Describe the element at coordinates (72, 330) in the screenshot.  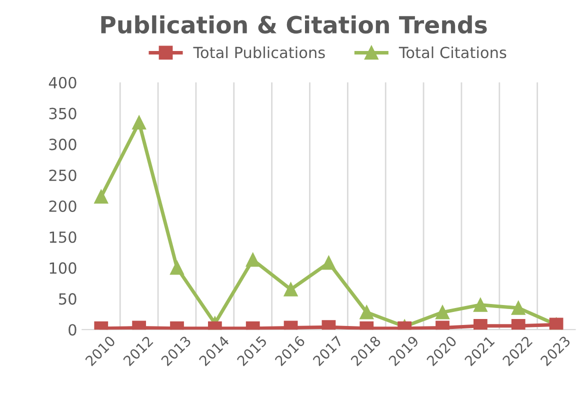
I see `y-tick-label: 0` at that location.